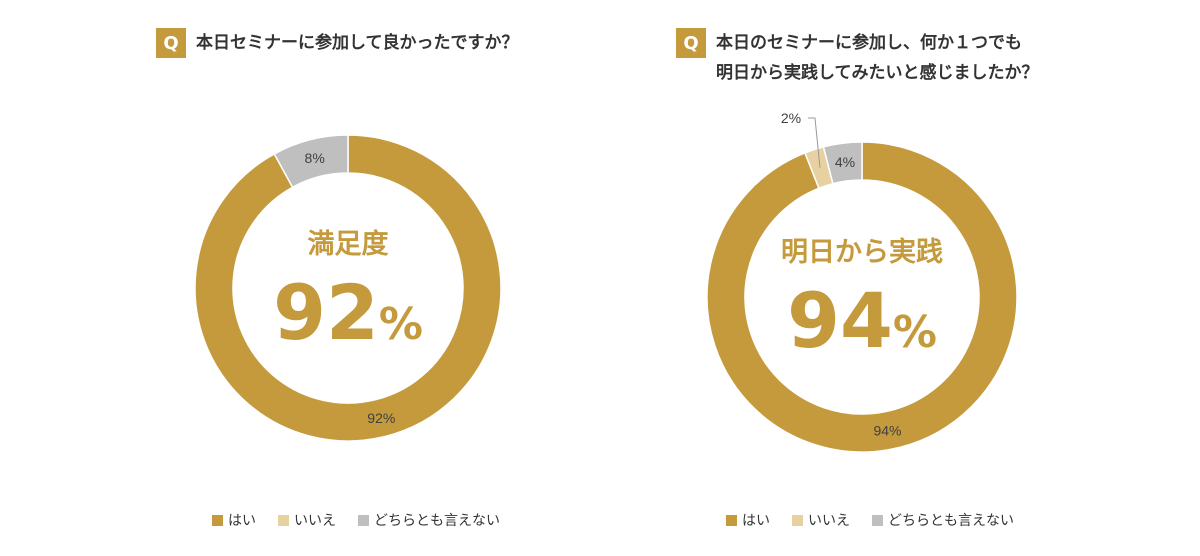 The image size is (1200, 556). Describe the element at coordinates (887, 431) in the screenshot. I see `data-label: 94%` at that location.